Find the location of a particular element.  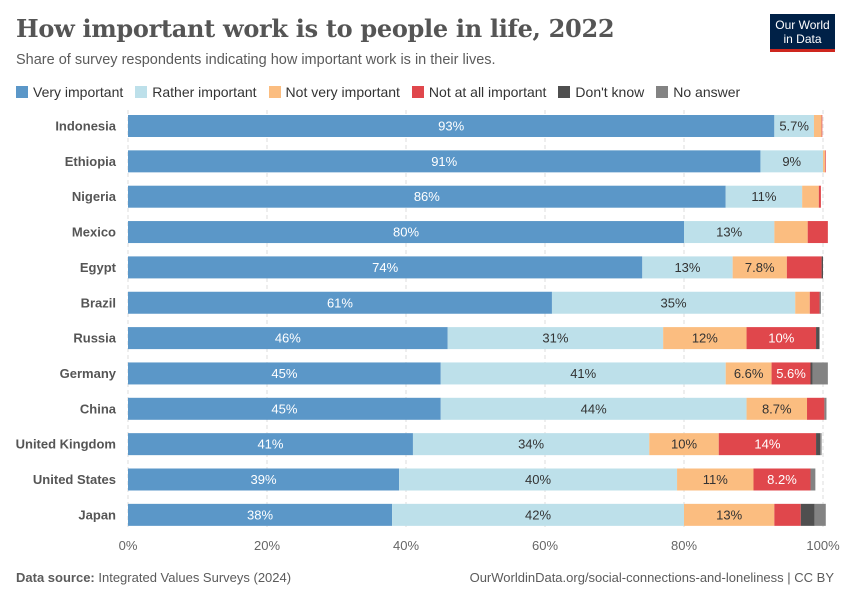

data-label: 12% is located at coordinates (705, 338).